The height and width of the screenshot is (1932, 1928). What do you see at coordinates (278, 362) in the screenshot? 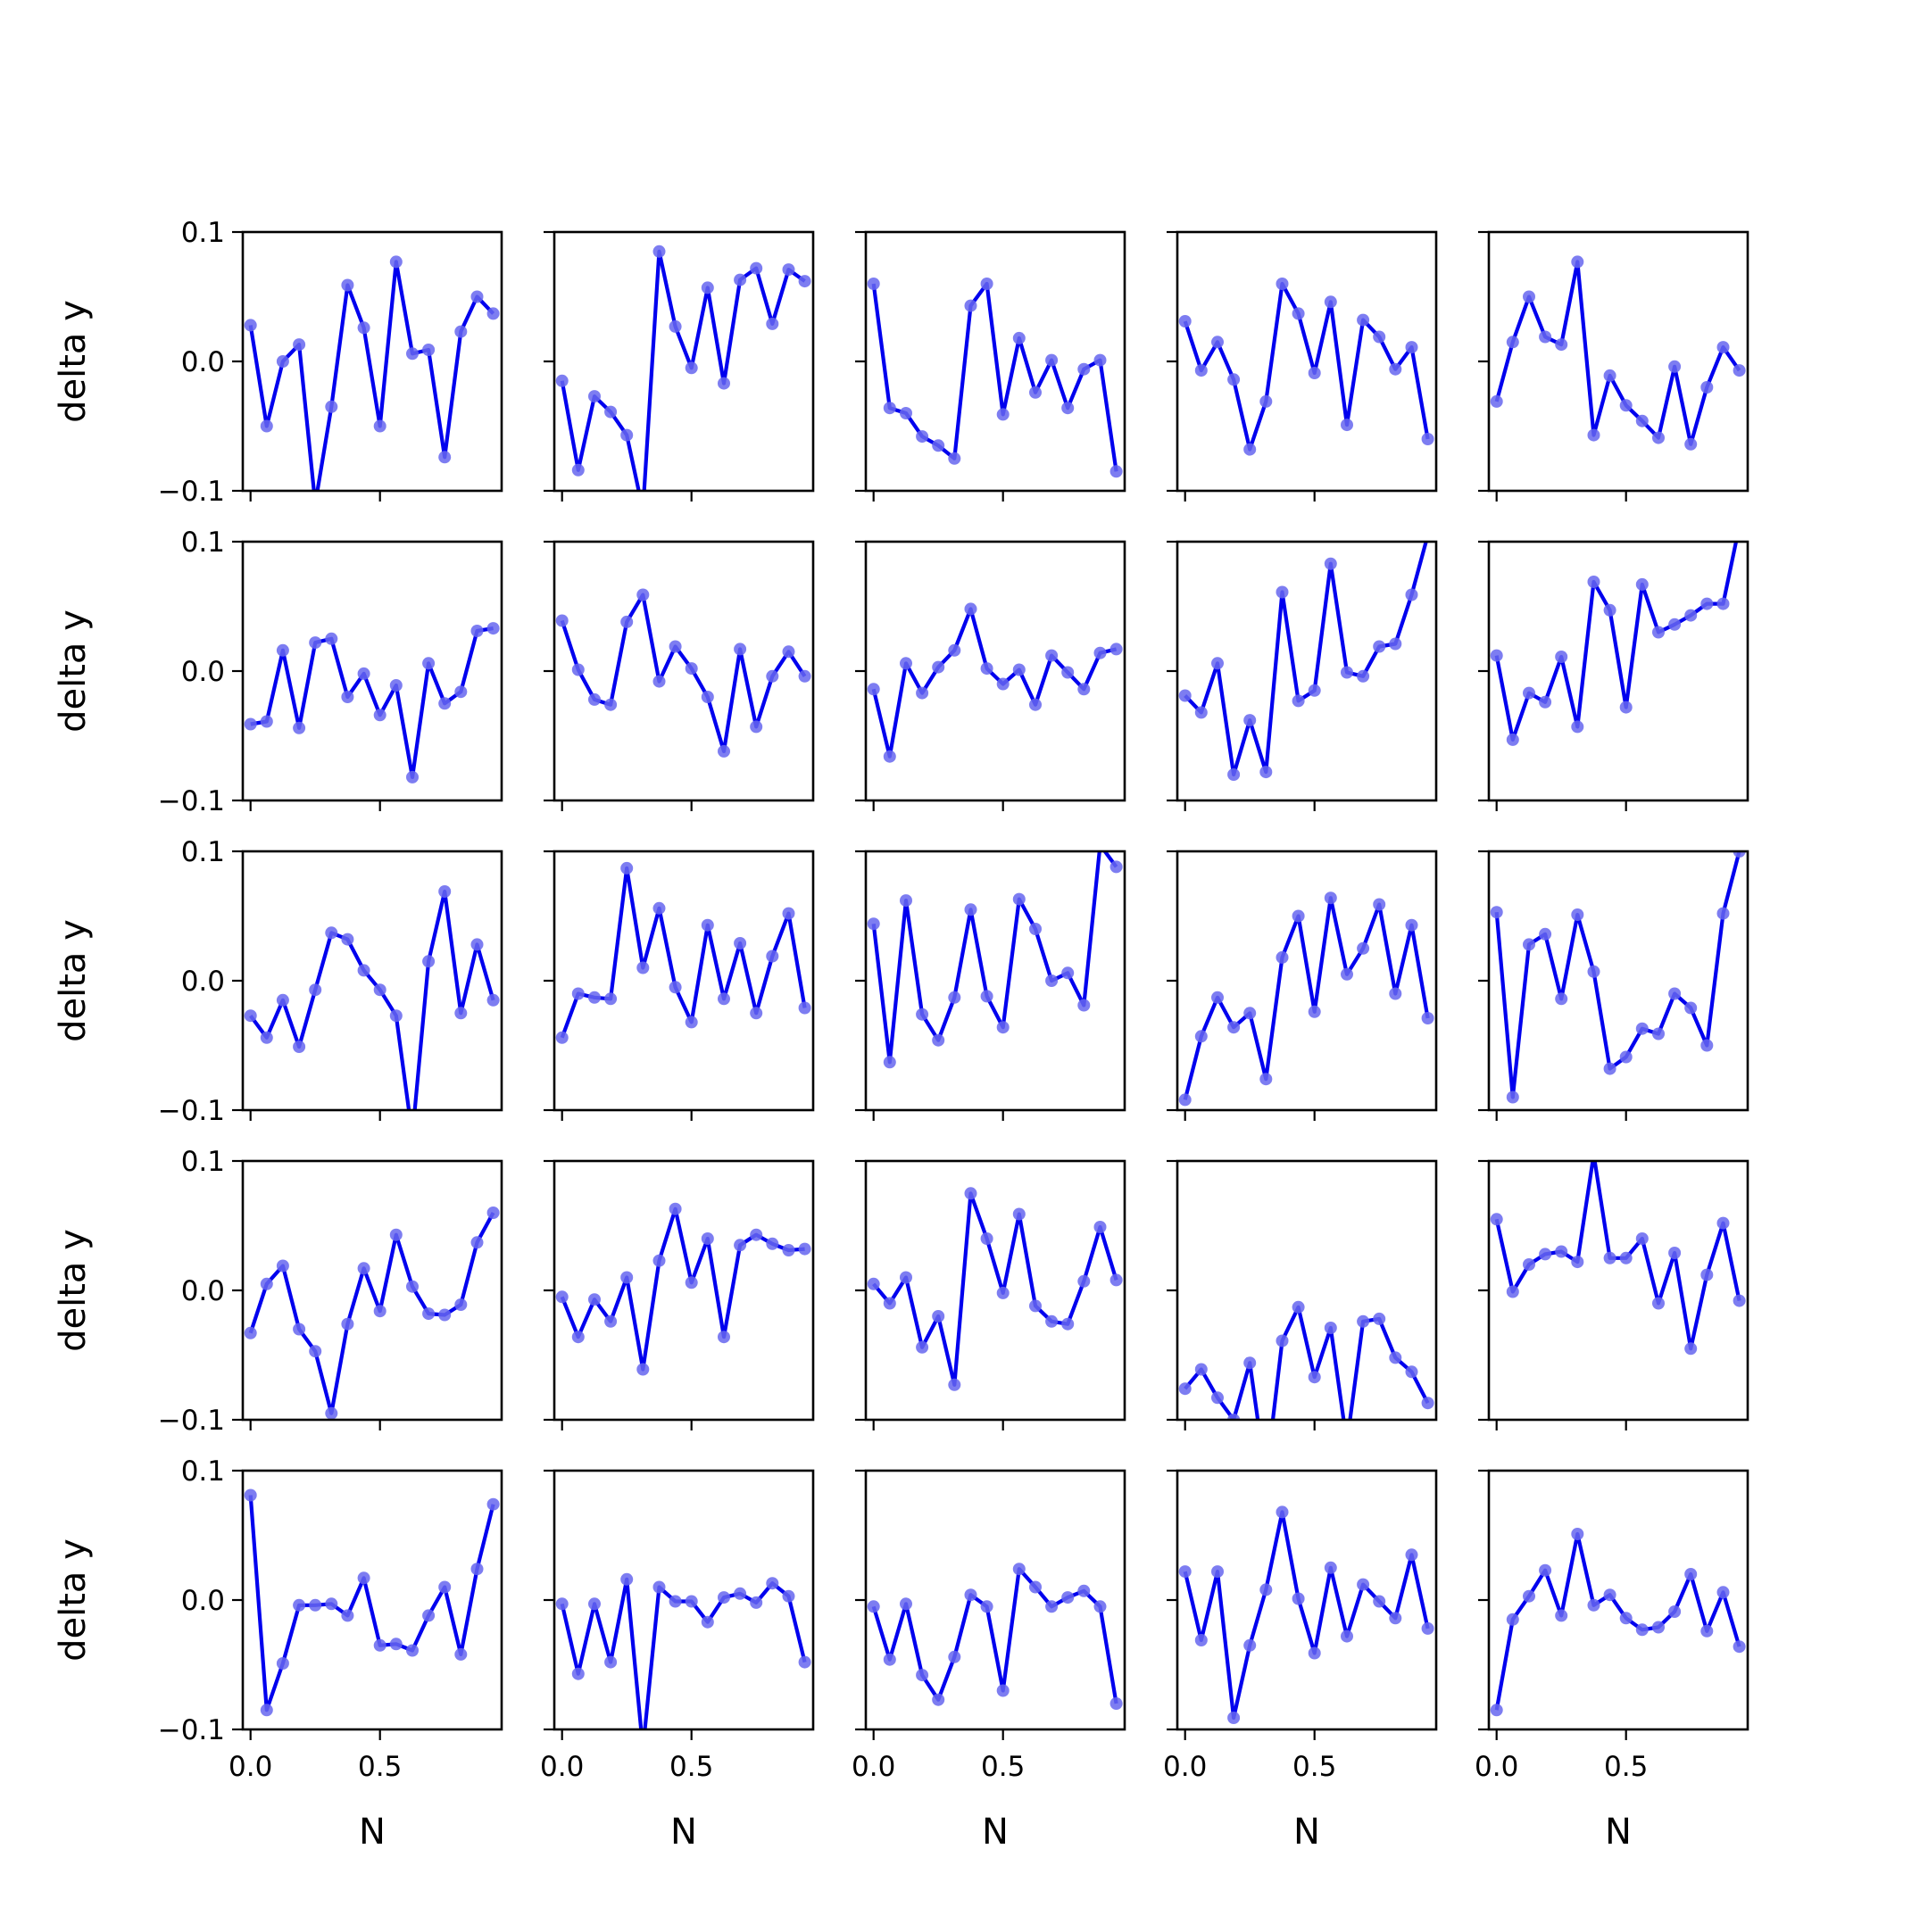
I see `subplot-1-1: −0.1 0.0 0.1 delta y` at bounding box center [278, 362].